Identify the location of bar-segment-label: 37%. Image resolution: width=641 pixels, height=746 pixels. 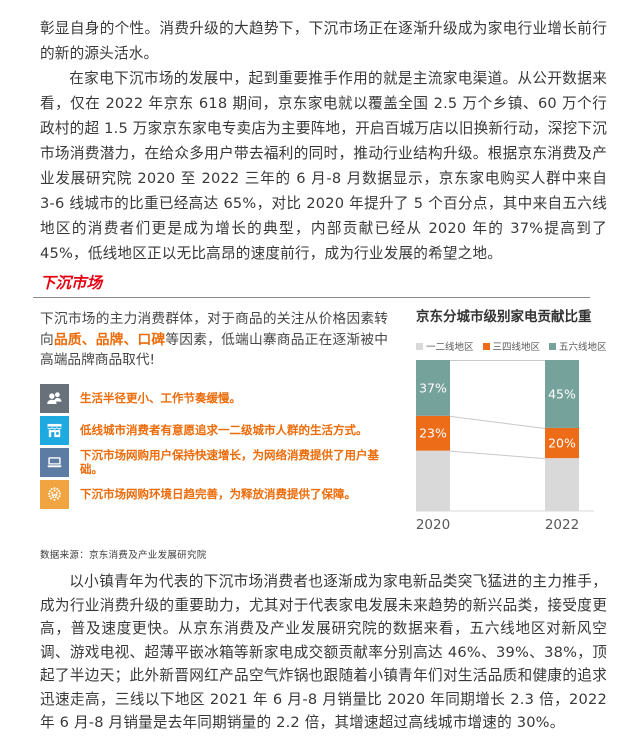
(433, 387).